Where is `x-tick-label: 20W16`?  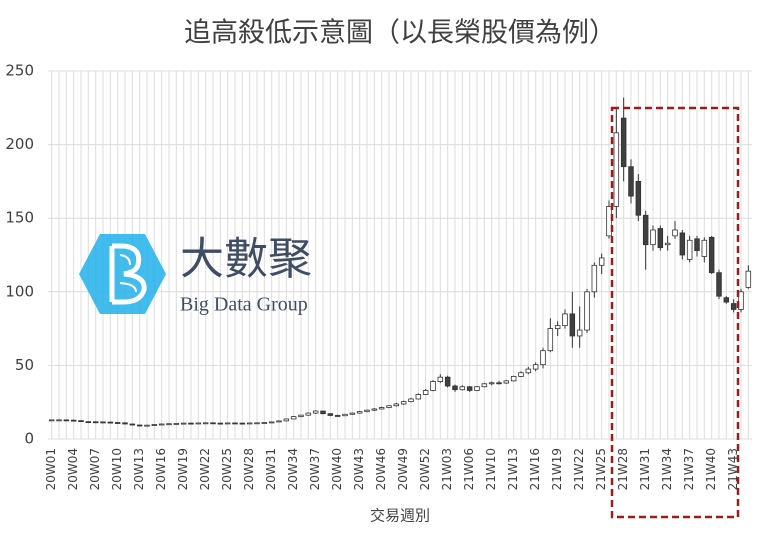
x-tick-label: 20W16 is located at coordinates (161, 469).